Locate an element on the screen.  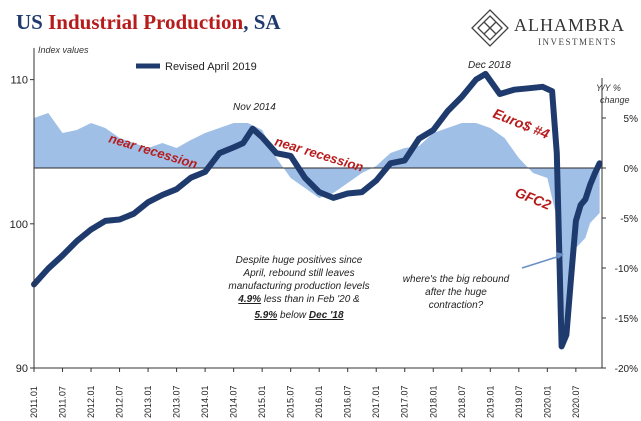
title-part-1: US is located at coordinates (32, 22).